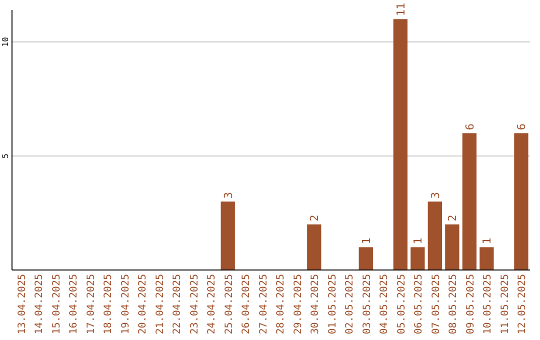 The height and width of the screenshot is (340, 540). Describe the element at coordinates (212, 304) in the screenshot. I see `x-tick-label: 24.04.2025` at that location.